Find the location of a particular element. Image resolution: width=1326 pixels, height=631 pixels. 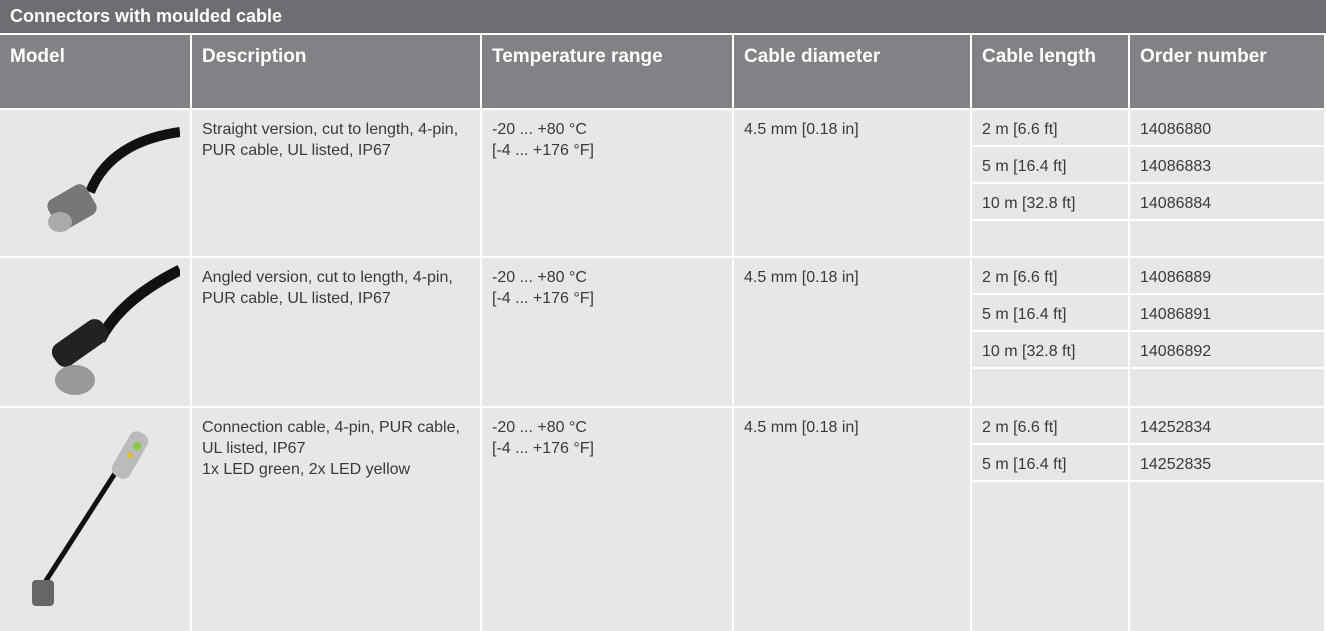

order-number-cell: 14086884 is located at coordinates (1227, 201).